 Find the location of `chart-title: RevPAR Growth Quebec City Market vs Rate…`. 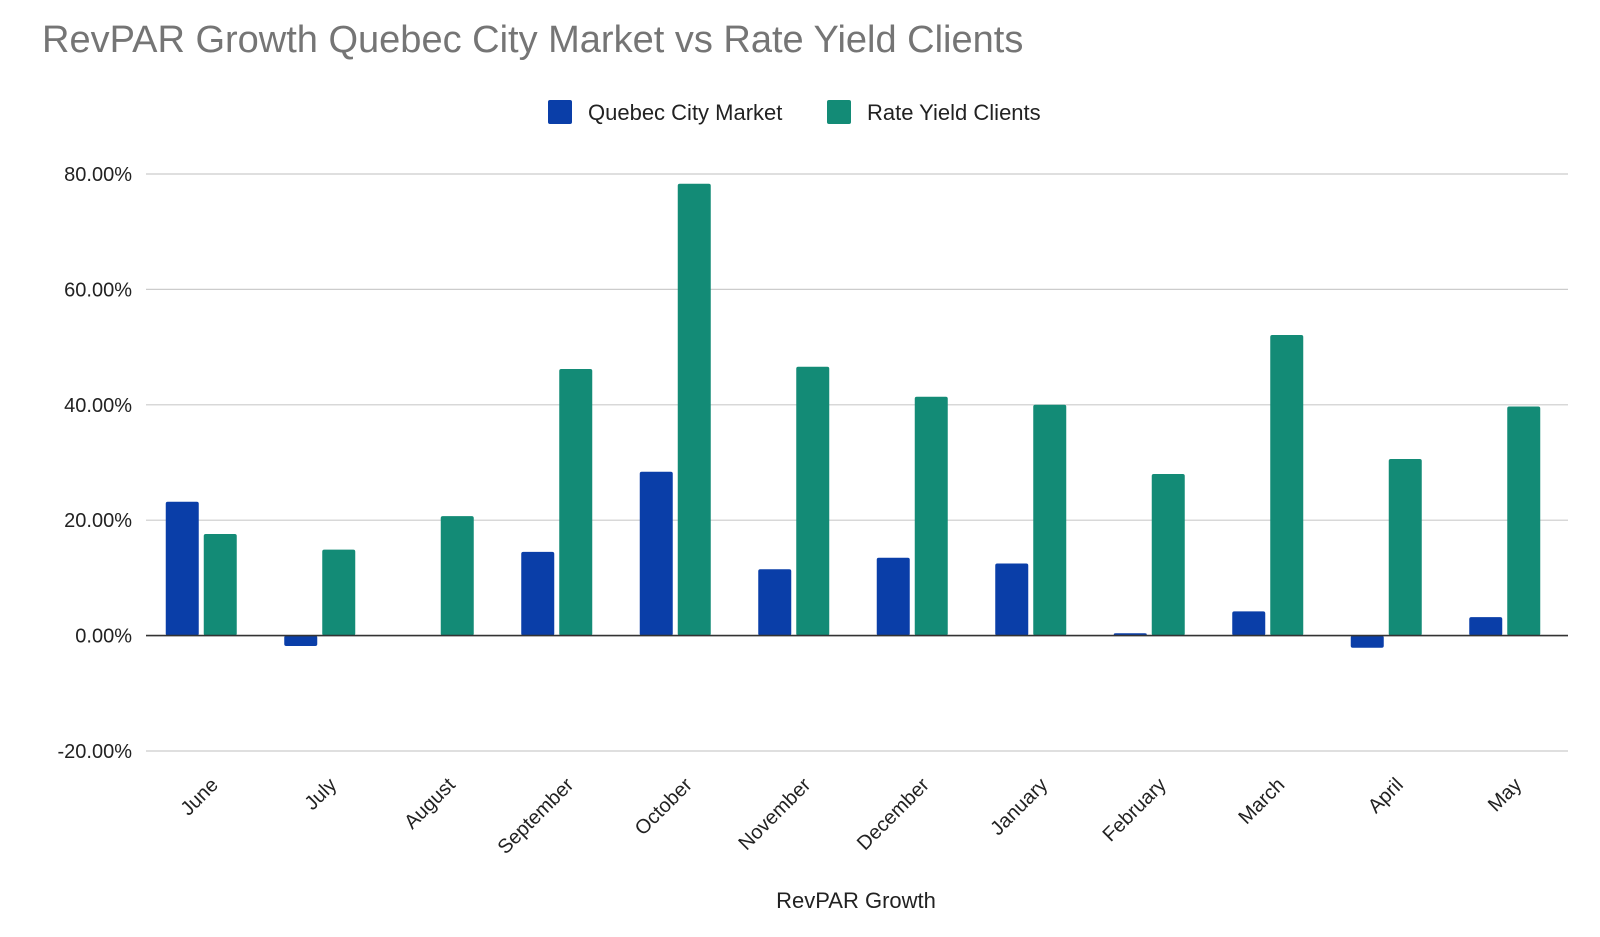

chart-title: RevPAR Growth Quebec City Market vs Rate… is located at coordinates (532, 40).